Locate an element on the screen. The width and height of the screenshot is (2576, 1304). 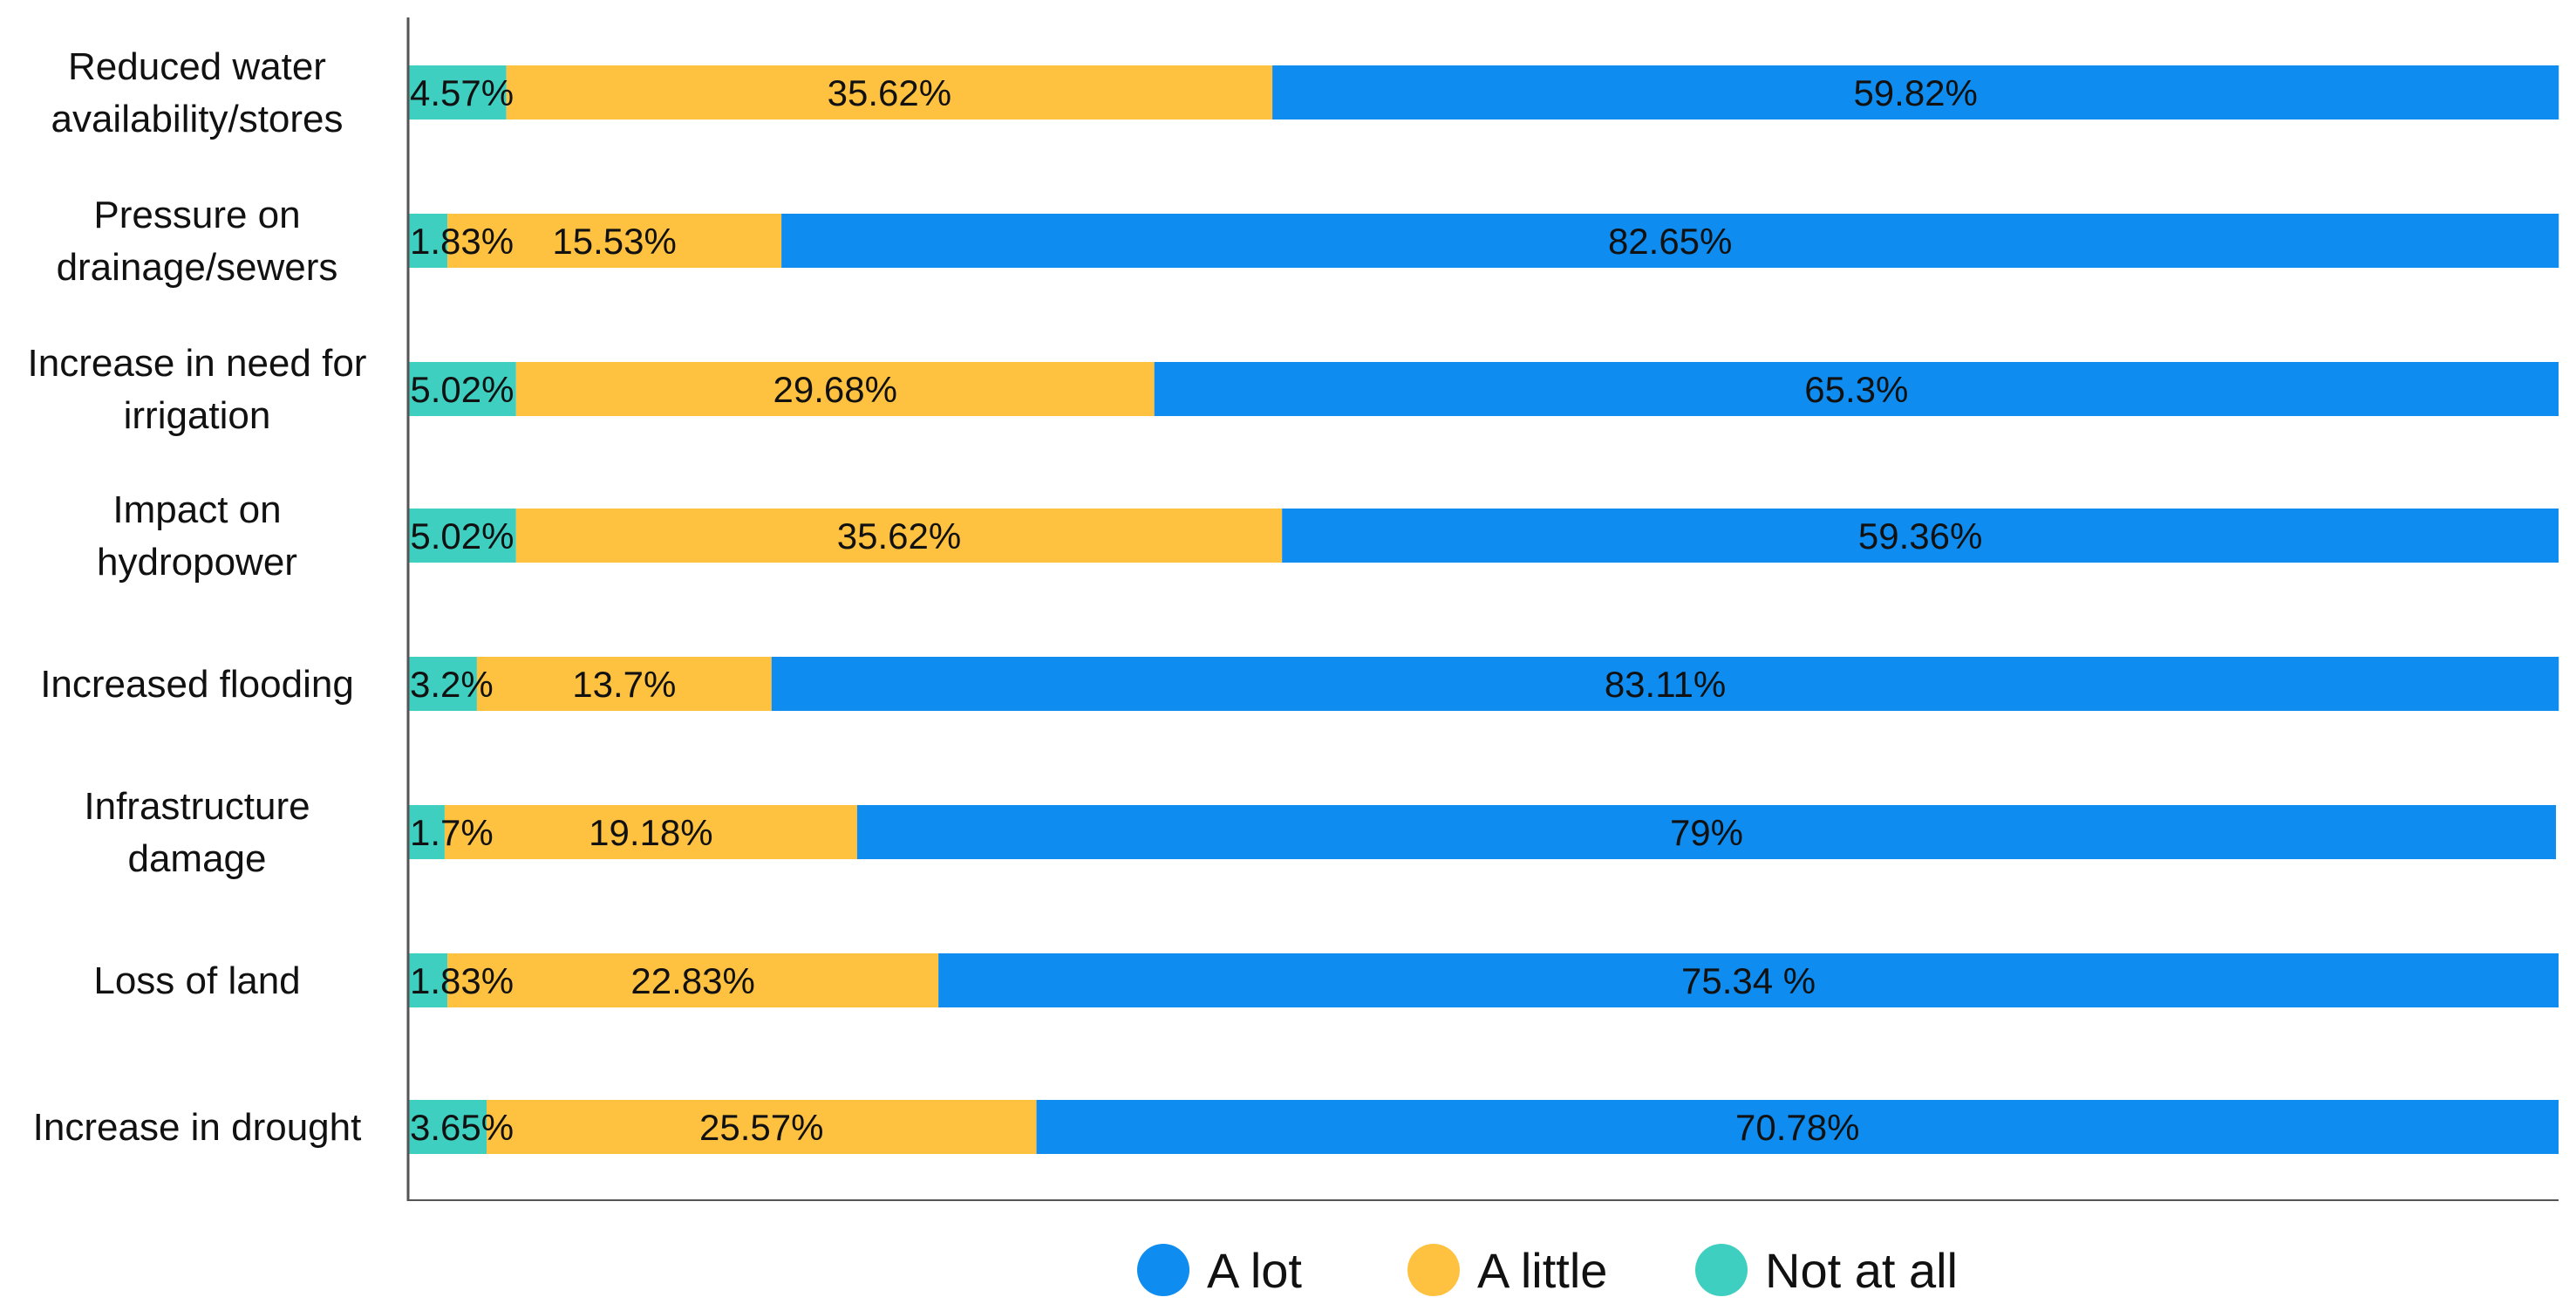
category-label-line: Reduced water is located at coordinates (197, 66).